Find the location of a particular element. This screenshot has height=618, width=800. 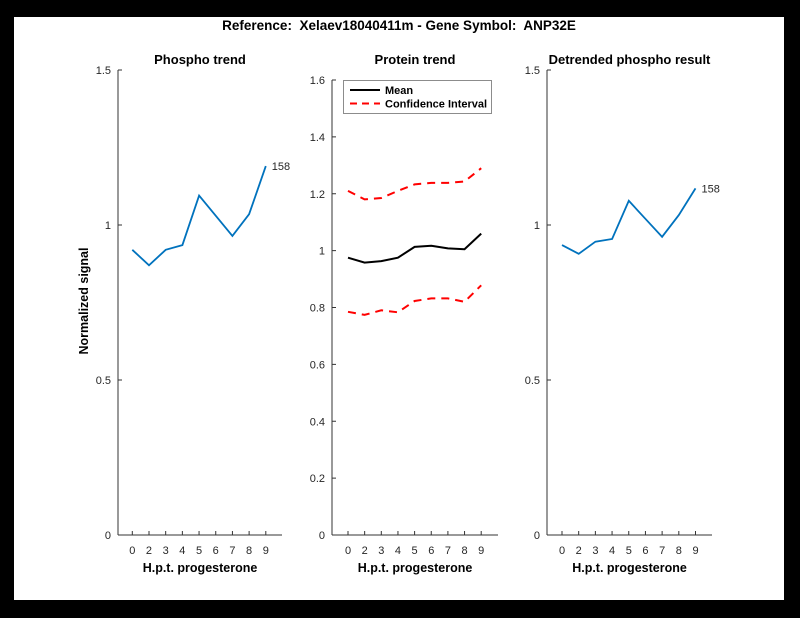

y-tick-label: 0.4 is located at coordinates (317, 422).